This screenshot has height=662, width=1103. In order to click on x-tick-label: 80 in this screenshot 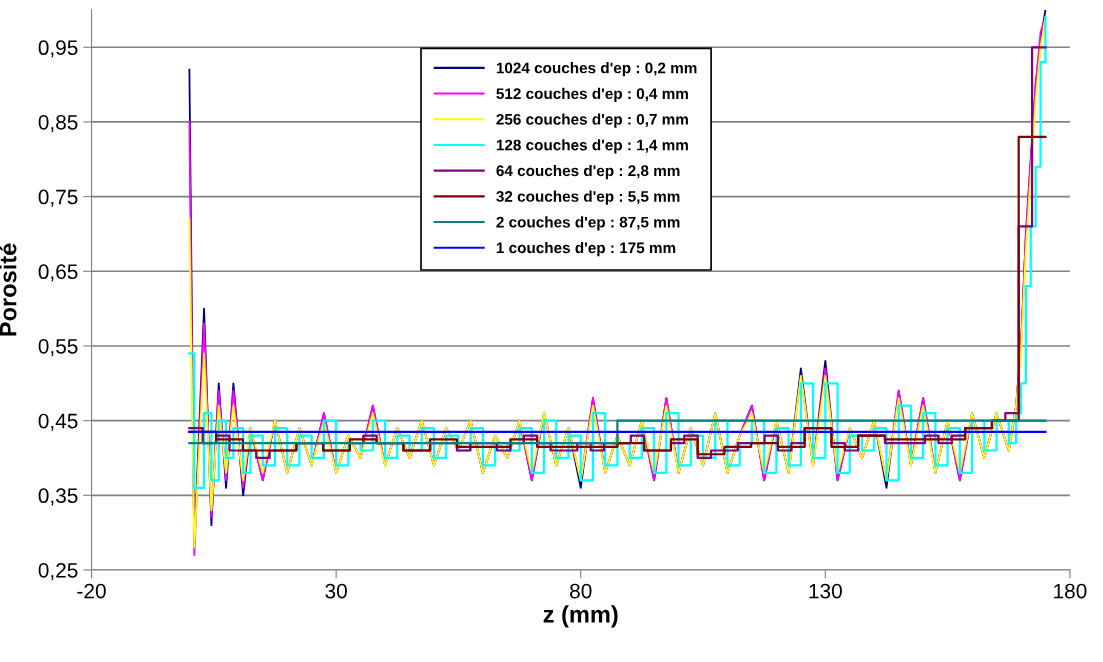, I will do `click(581, 591)`.